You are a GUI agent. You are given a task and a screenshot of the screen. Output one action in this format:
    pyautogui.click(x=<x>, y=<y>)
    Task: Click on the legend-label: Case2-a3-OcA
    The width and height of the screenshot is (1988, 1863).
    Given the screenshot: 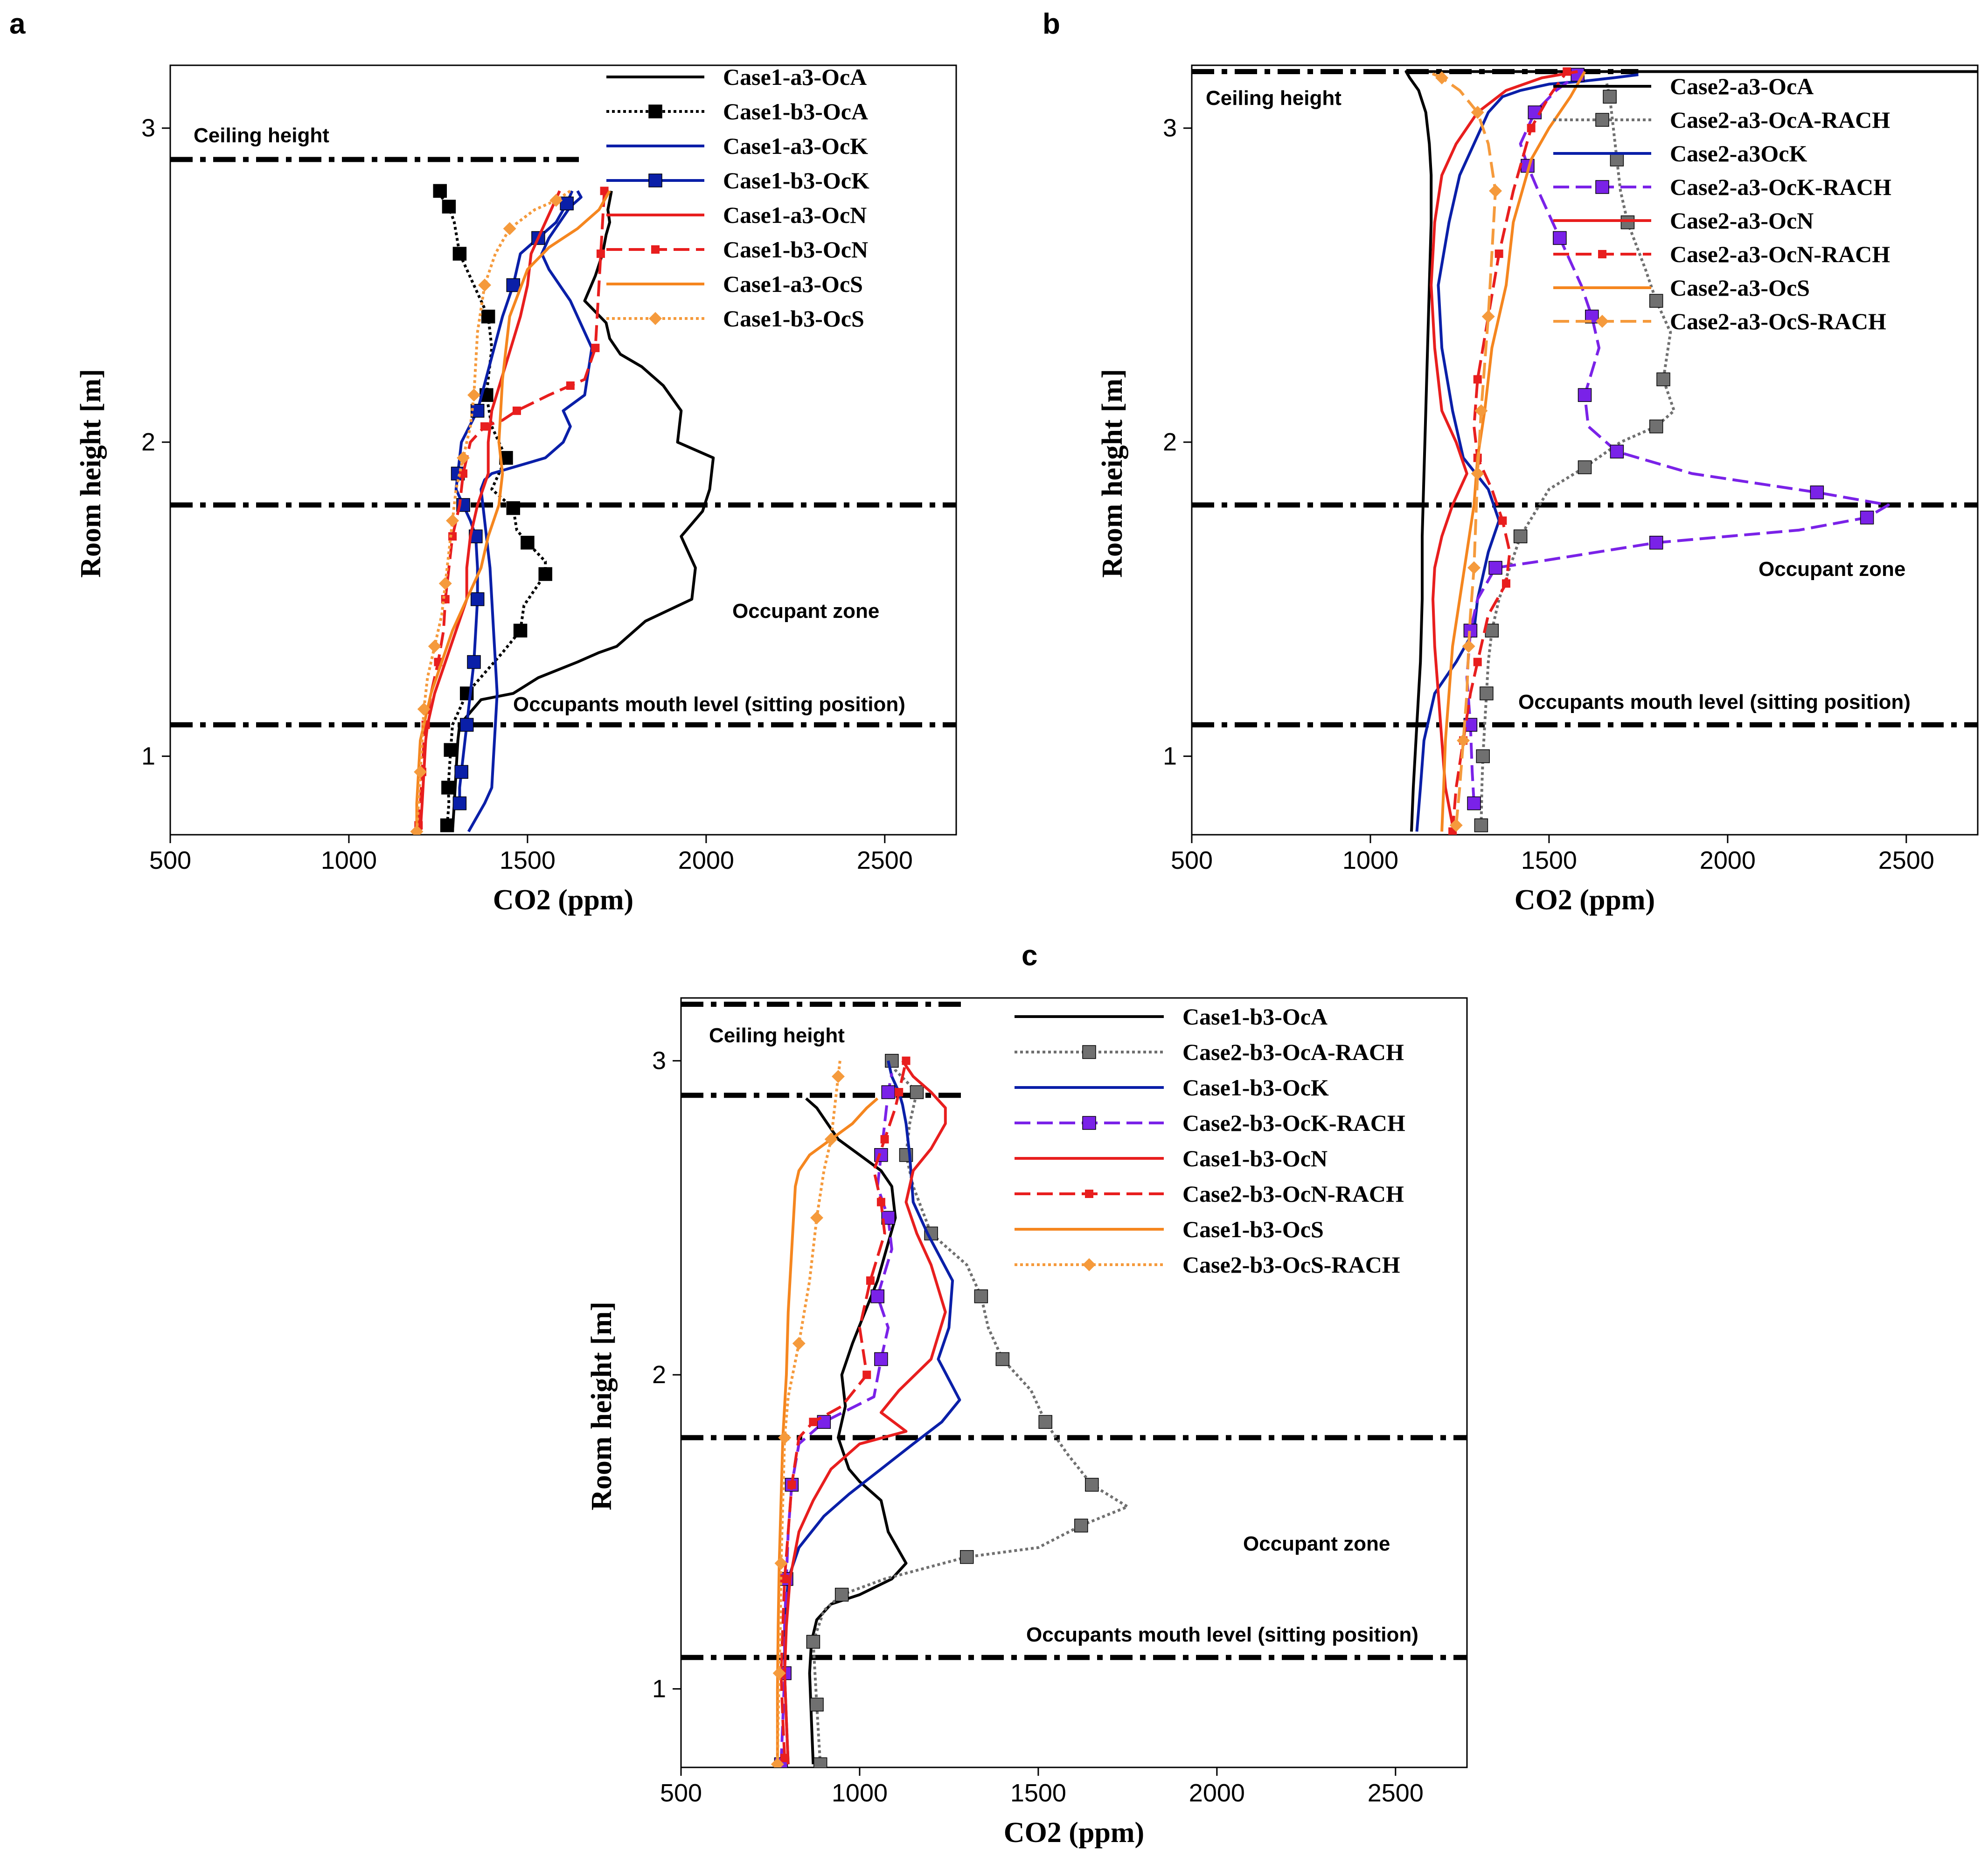 What is the action you would take?
    pyautogui.click(x=1742, y=86)
    